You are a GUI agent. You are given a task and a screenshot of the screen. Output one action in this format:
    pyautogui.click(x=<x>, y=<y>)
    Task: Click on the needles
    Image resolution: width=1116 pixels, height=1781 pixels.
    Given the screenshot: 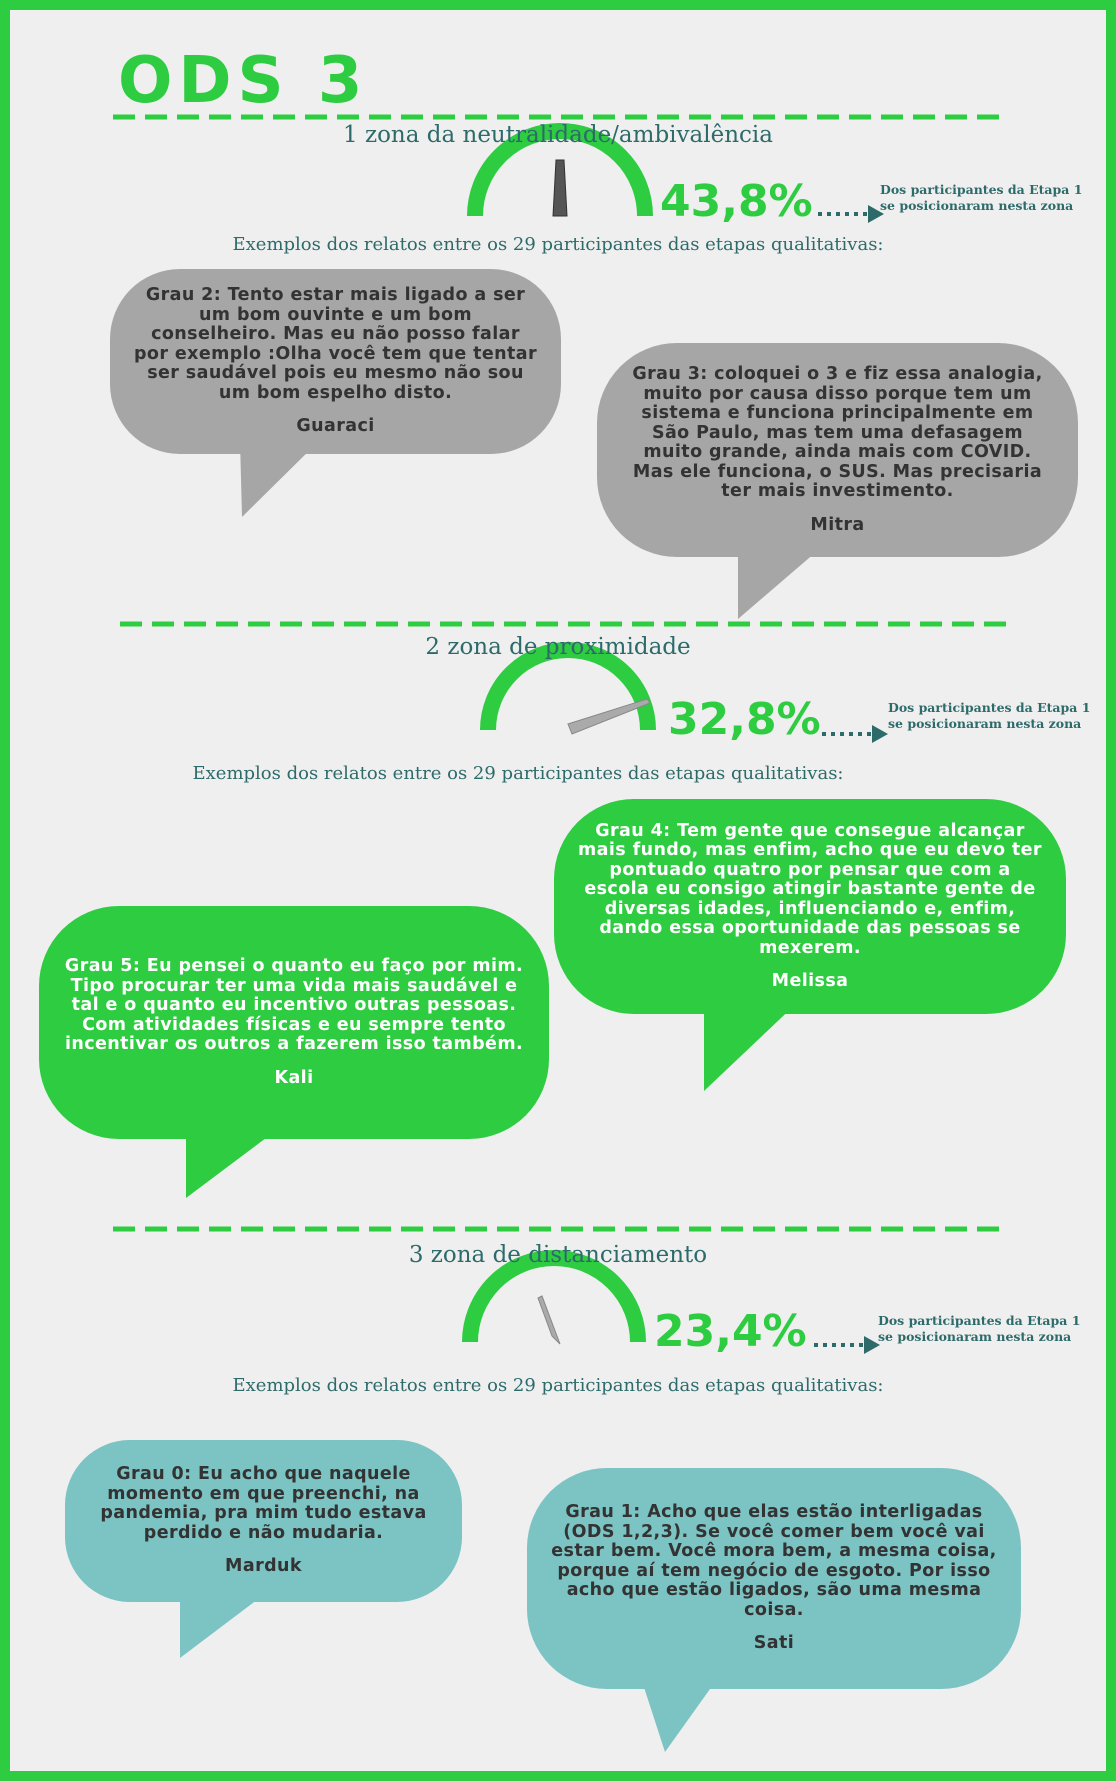 What is the action you would take?
    pyautogui.click(x=594, y=752)
    